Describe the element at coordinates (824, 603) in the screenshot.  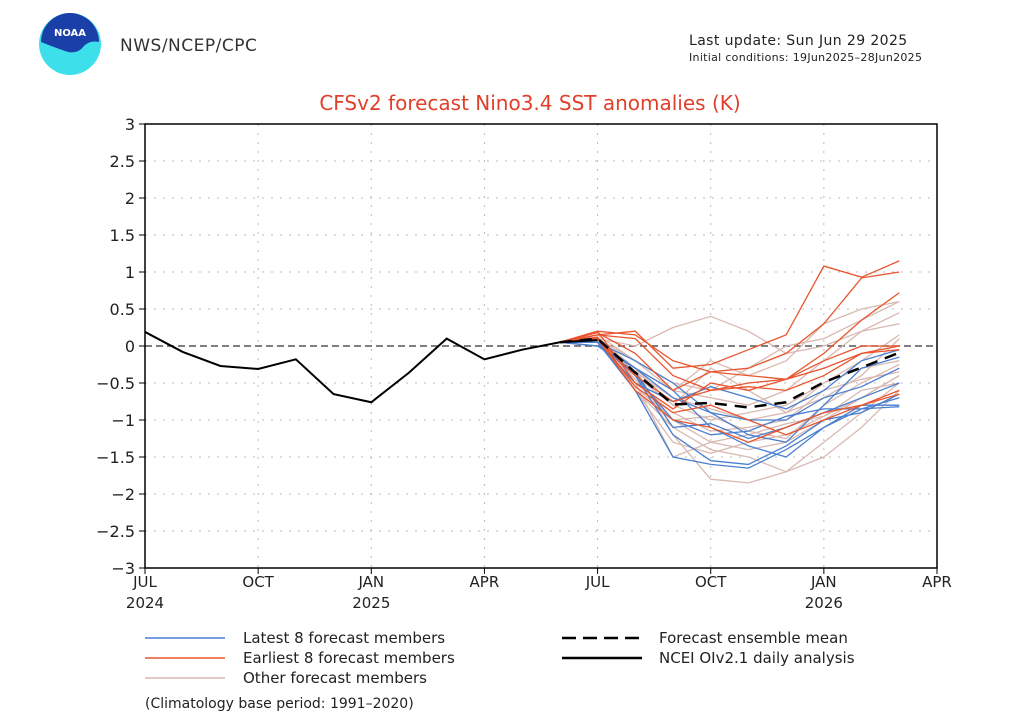
I see `x-tick-year: 2026` at that location.